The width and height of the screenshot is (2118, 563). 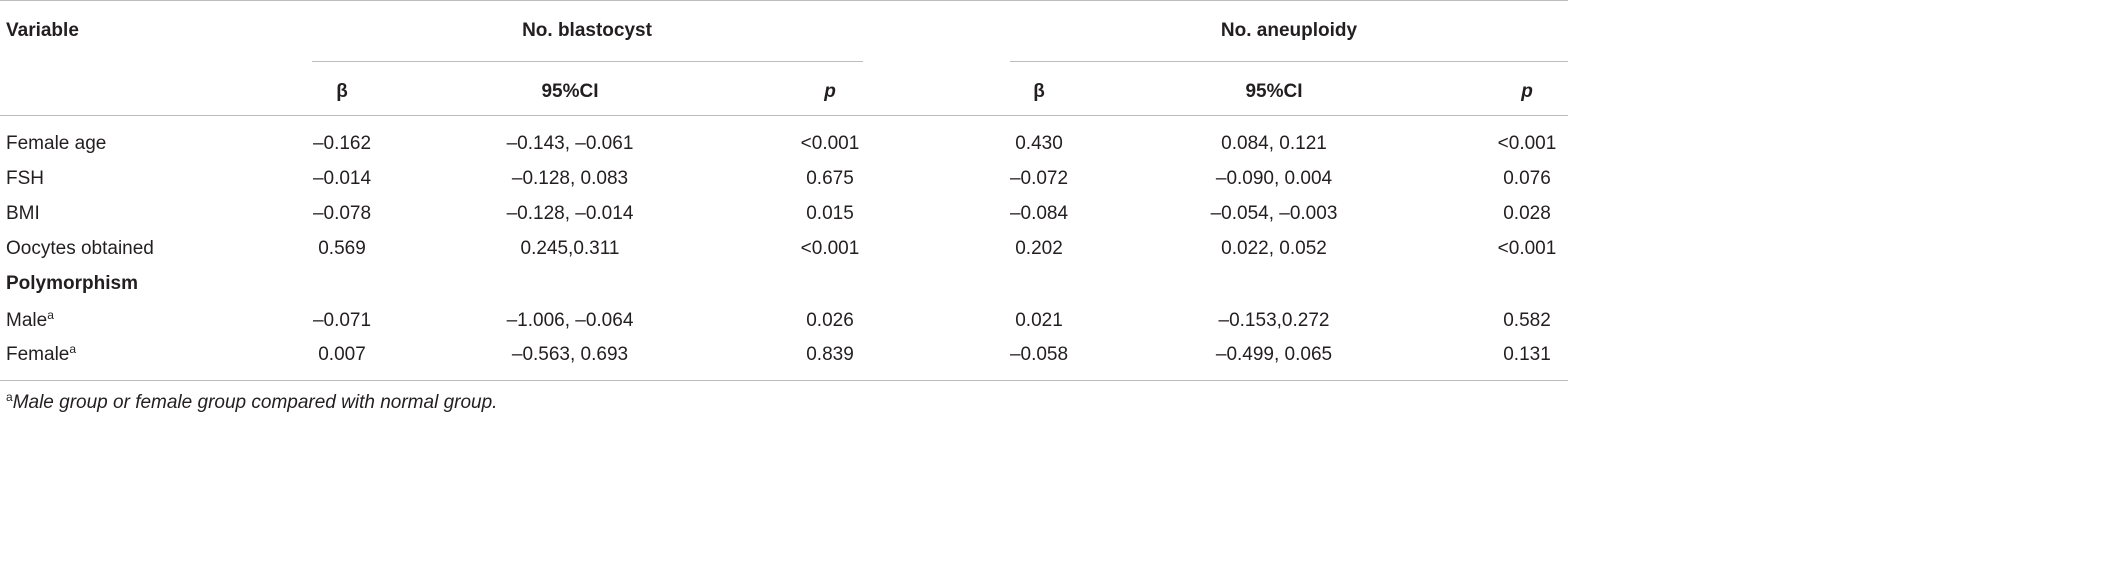 I want to click on cell-b1: –0.162, so click(x=342, y=143).